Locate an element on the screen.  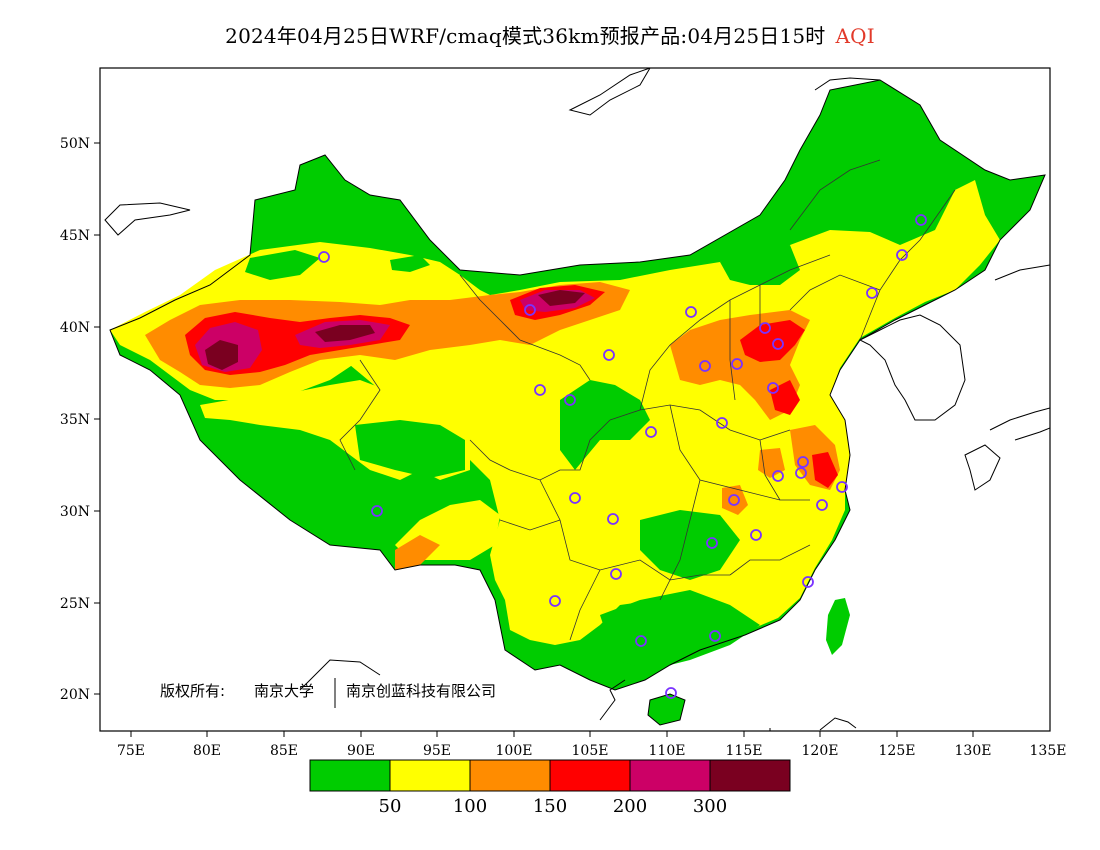
hainan-island is located at coordinates (666, 709).